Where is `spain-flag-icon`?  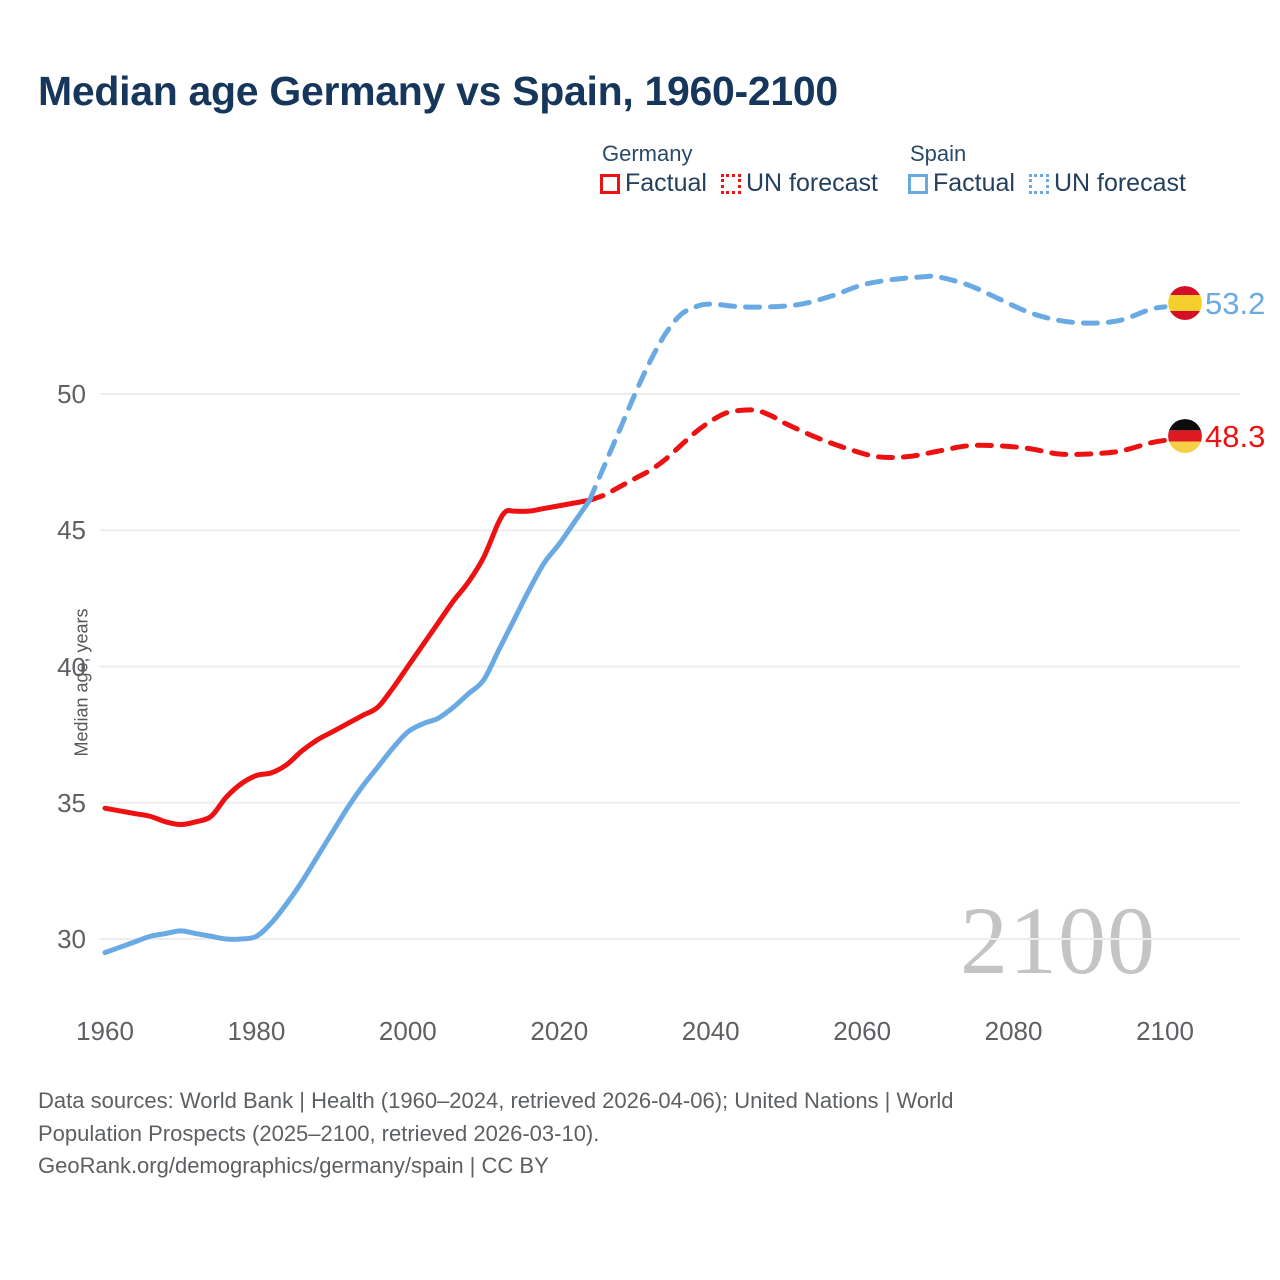 spain-flag-icon is located at coordinates (1185, 303).